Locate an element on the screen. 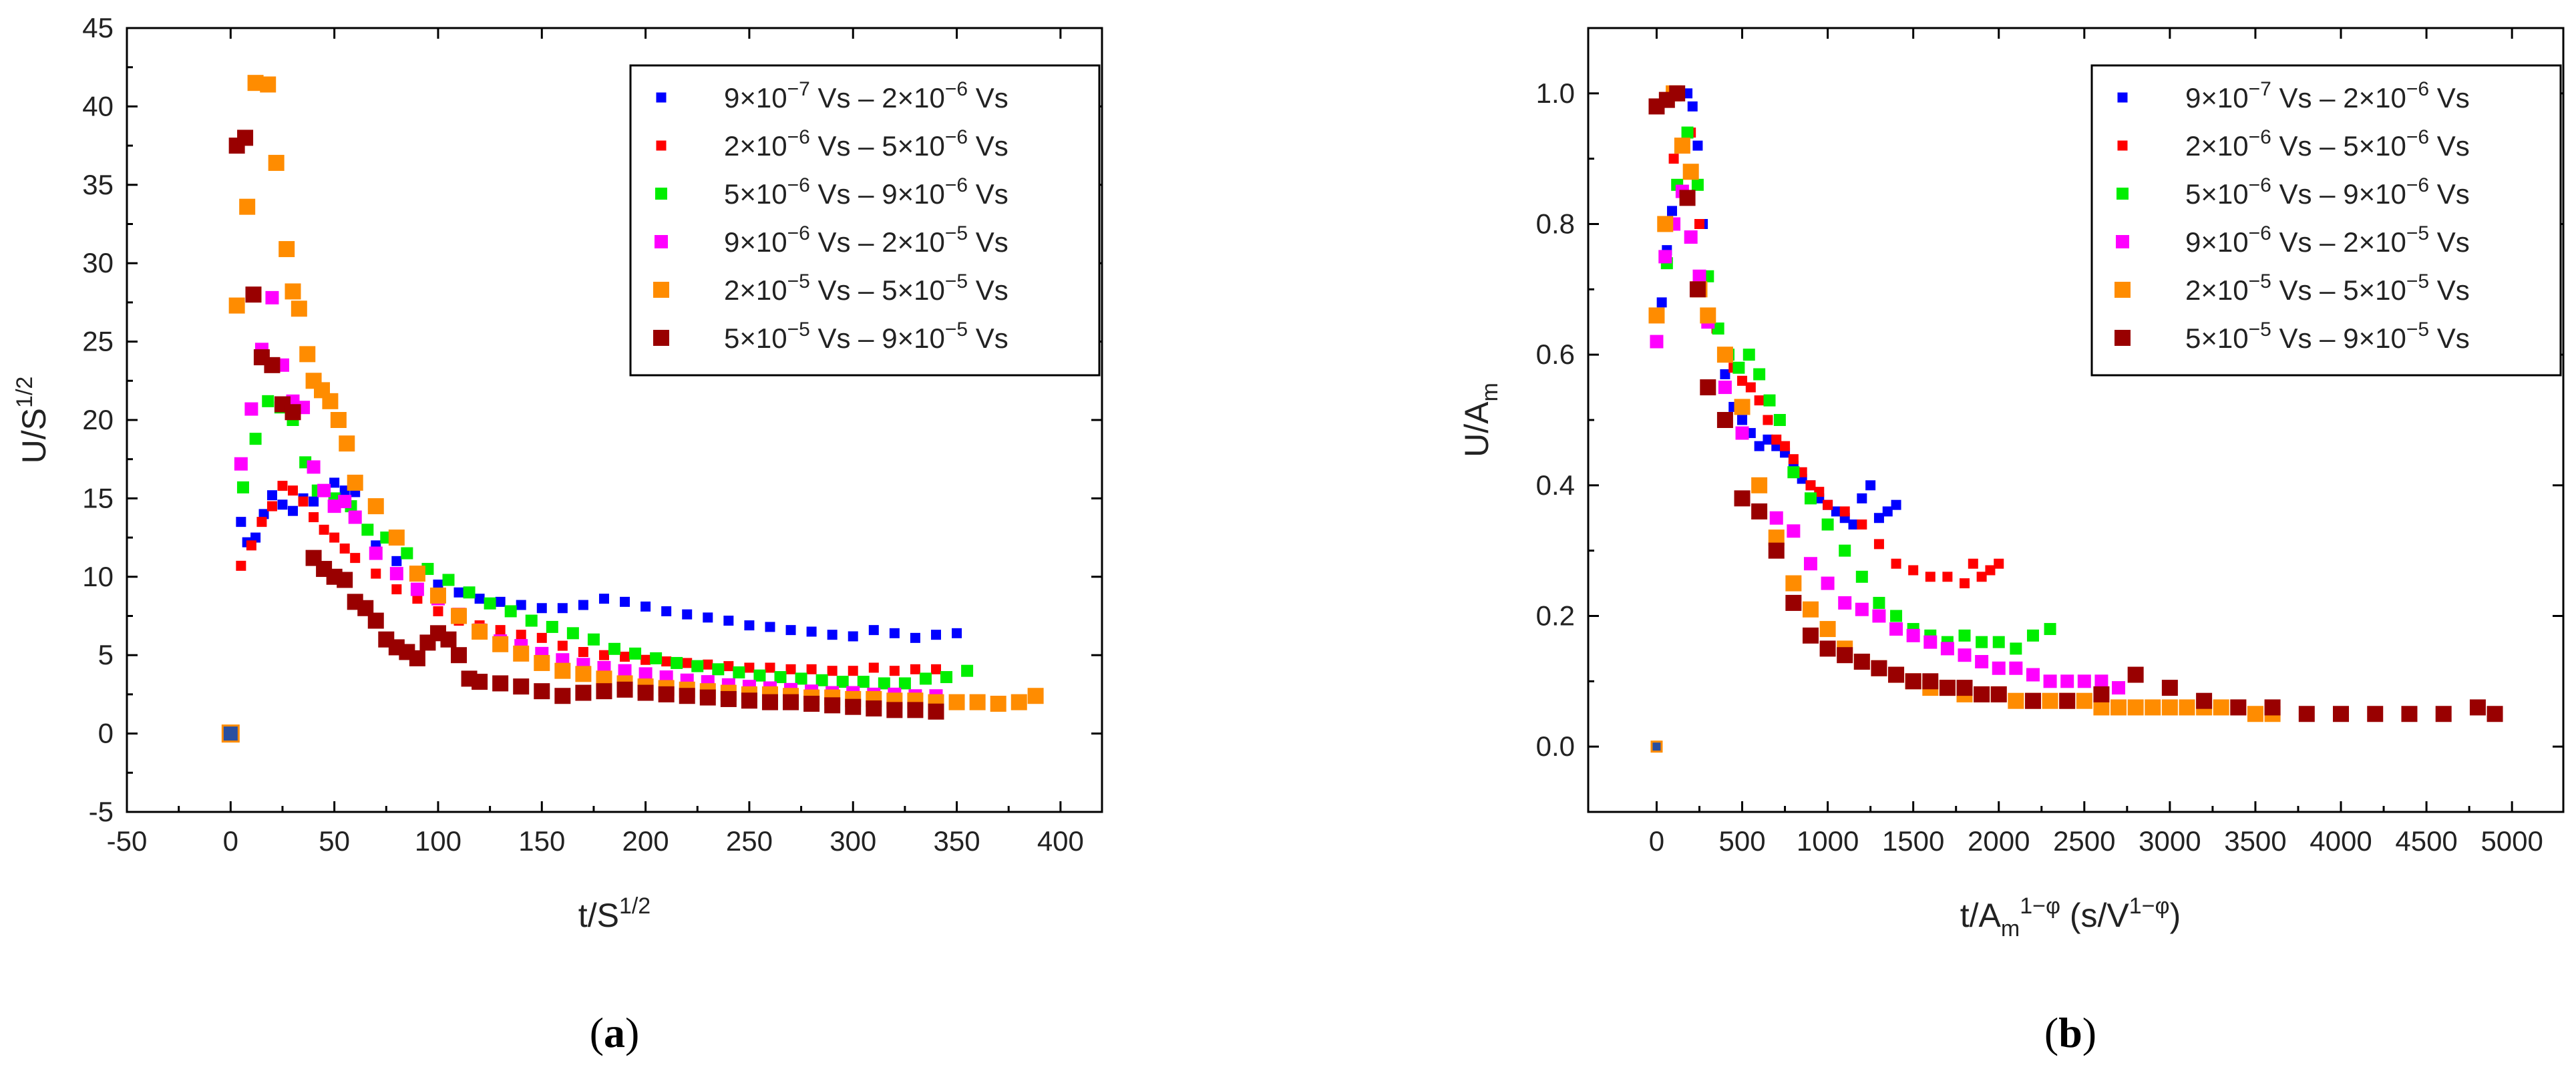 The height and width of the screenshot is (1075, 2576). y-tick-label: 10 is located at coordinates (98, 576).